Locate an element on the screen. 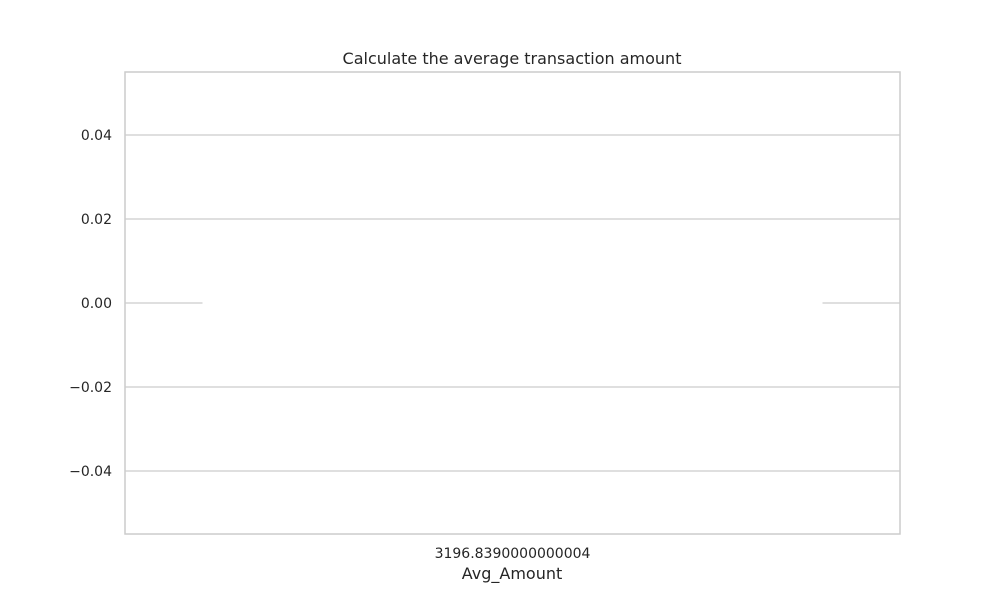 This screenshot has height=600, width=1000. y-tick-label: 0.00 is located at coordinates (96, 304).